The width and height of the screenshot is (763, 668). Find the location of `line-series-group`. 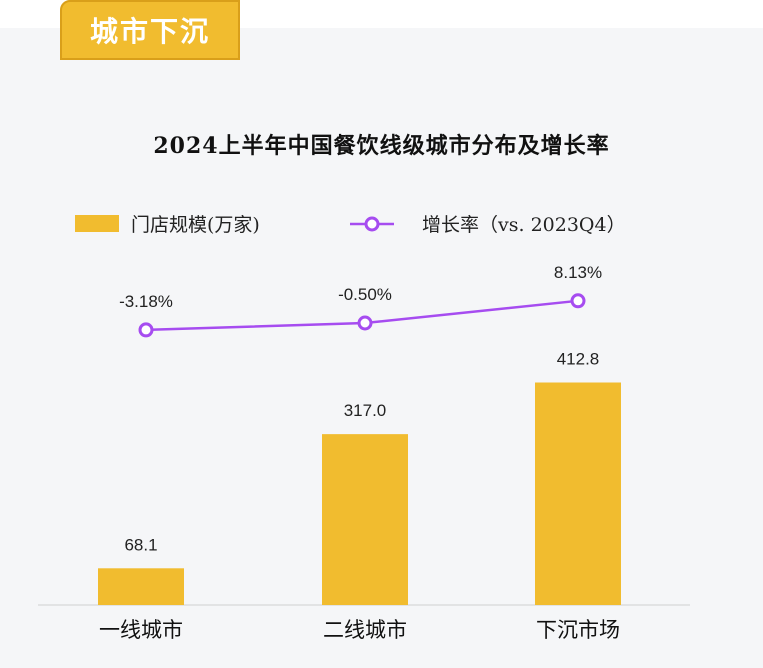

line-series-group is located at coordinates (362, 315).